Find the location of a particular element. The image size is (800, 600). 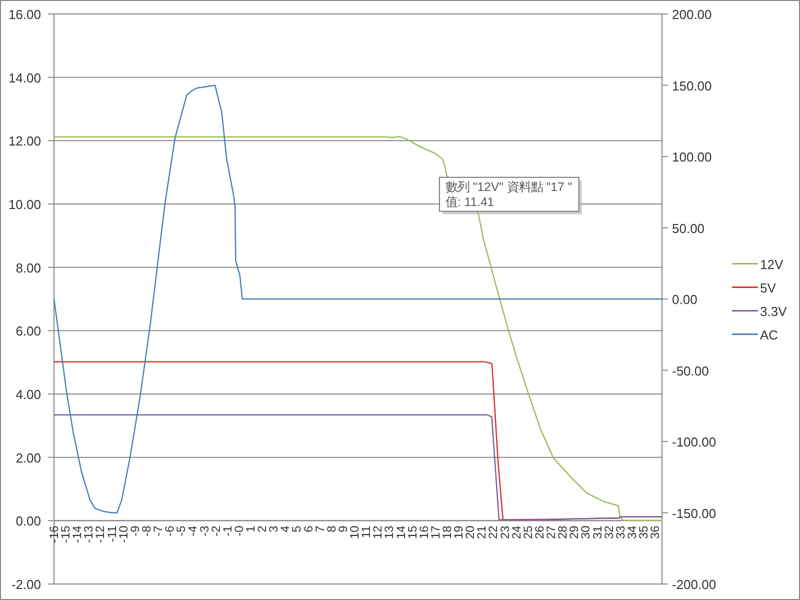

x-tick-label: -7 is located at coordinates (158, 530).